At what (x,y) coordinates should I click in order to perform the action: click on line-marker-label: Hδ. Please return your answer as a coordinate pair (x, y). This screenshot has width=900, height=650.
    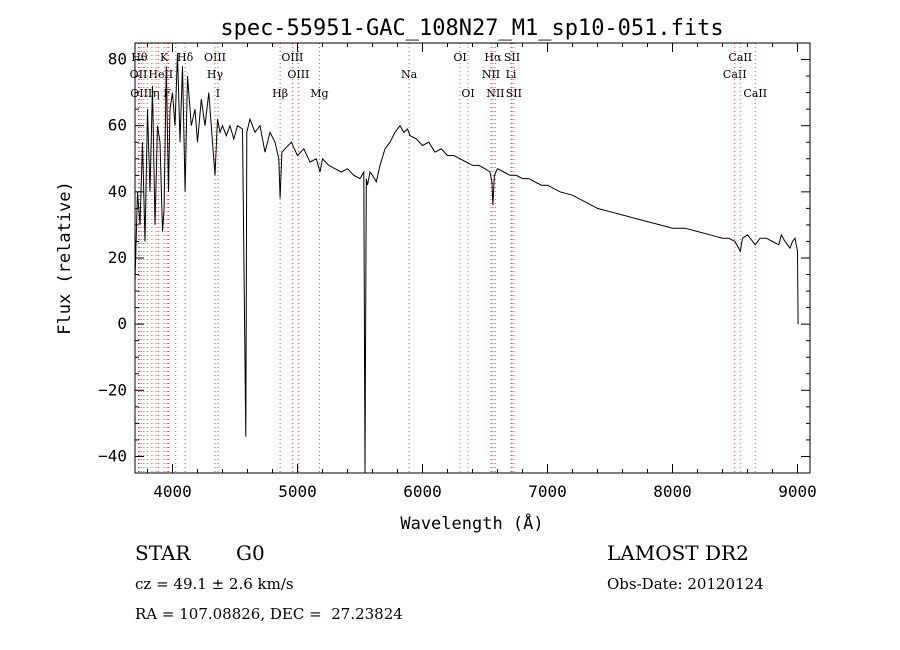
    Looking at the image, I should click on (185, 57).